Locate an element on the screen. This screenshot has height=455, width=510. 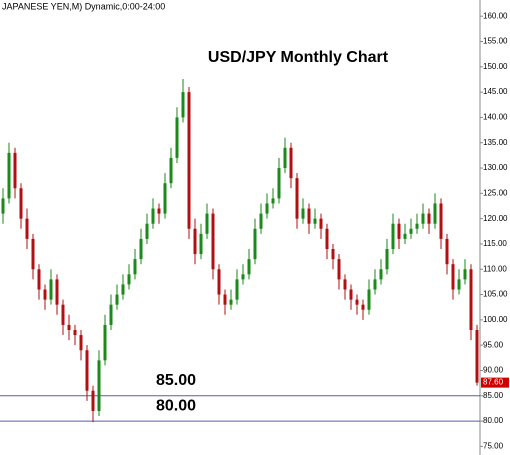
y-tick-label: 100.00 is located at coordinates (495, 319).